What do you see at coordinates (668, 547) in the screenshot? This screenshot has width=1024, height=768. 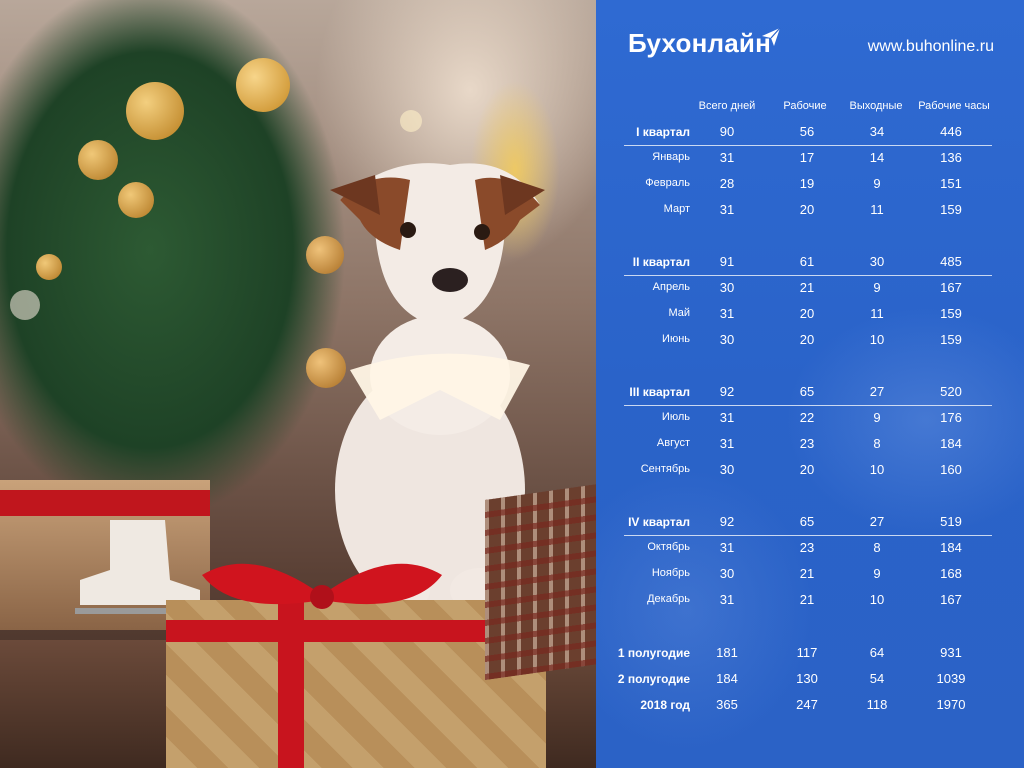 I see `month-label: Октябрь` at bounding box center [668, 547].